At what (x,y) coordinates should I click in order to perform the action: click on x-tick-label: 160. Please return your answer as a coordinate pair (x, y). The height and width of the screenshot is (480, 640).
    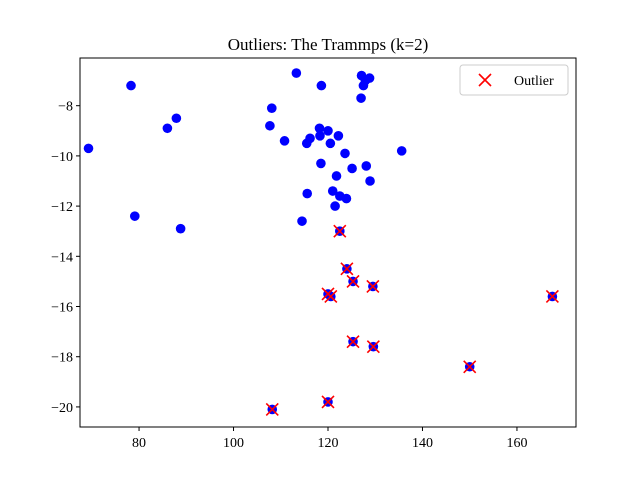
    Looking at the image, I should click on (516, 443).